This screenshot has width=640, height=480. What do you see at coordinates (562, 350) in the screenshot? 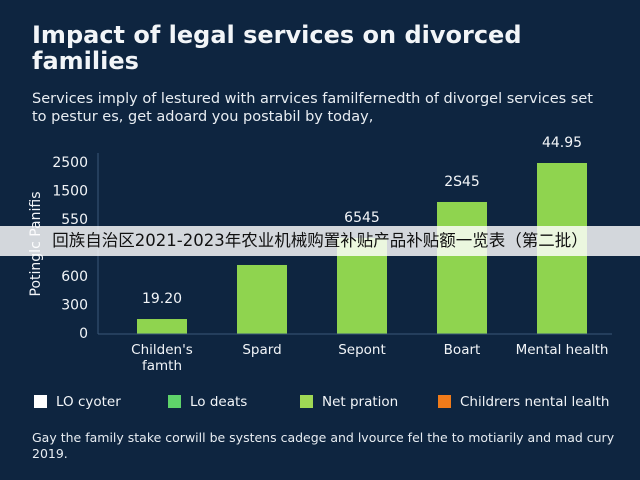
I see `x-tick-label: Mental health` at bounding box center [562, 350].